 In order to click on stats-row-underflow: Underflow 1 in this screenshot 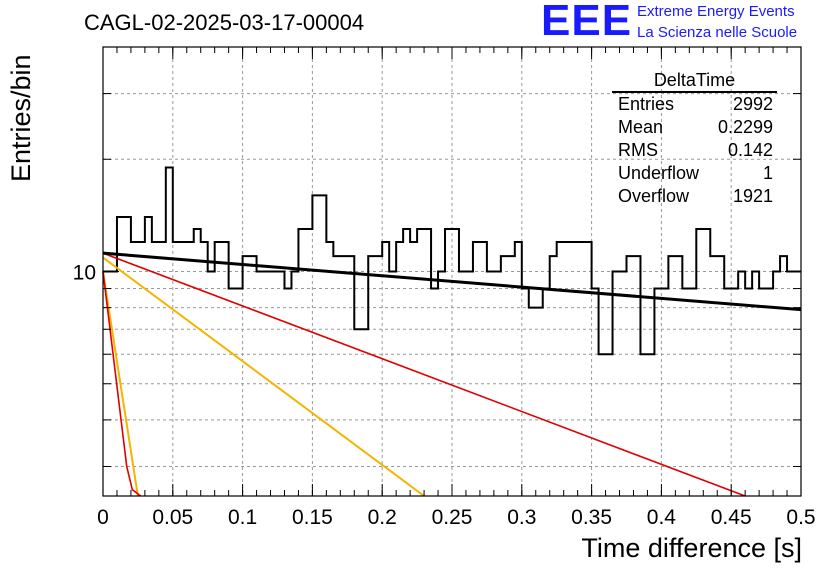, I will do `click(694, 173)`.